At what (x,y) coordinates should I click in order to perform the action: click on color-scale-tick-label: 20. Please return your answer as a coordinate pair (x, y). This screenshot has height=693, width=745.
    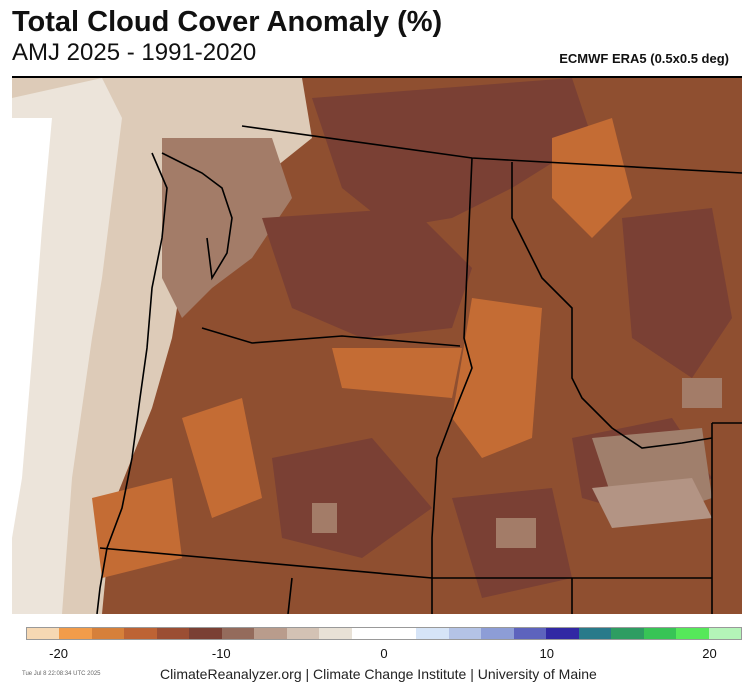
    Looking at the image, I should click on (709, 653).